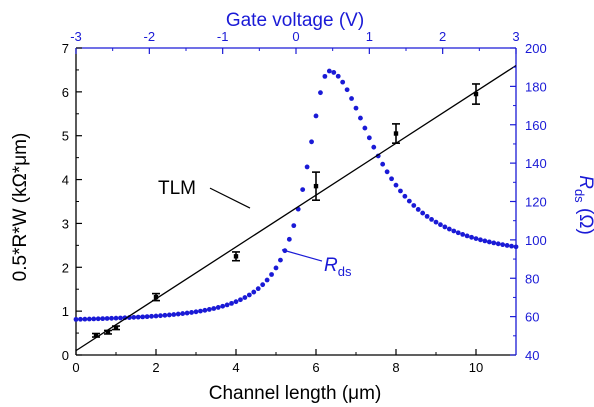 The height and width of the screenshot is (407, 594). I want to click on right-tick-label: 60, so click(532, 317).